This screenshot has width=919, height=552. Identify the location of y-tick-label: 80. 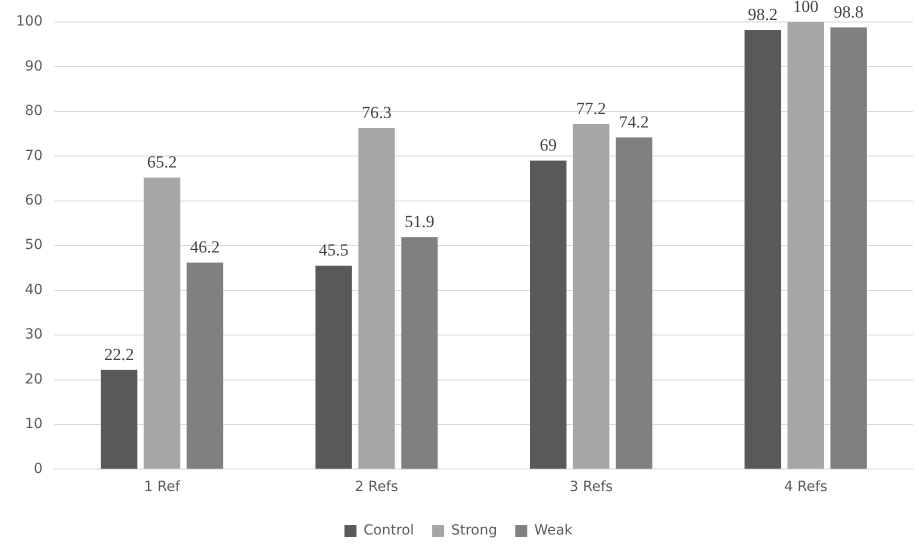
(33, 111).